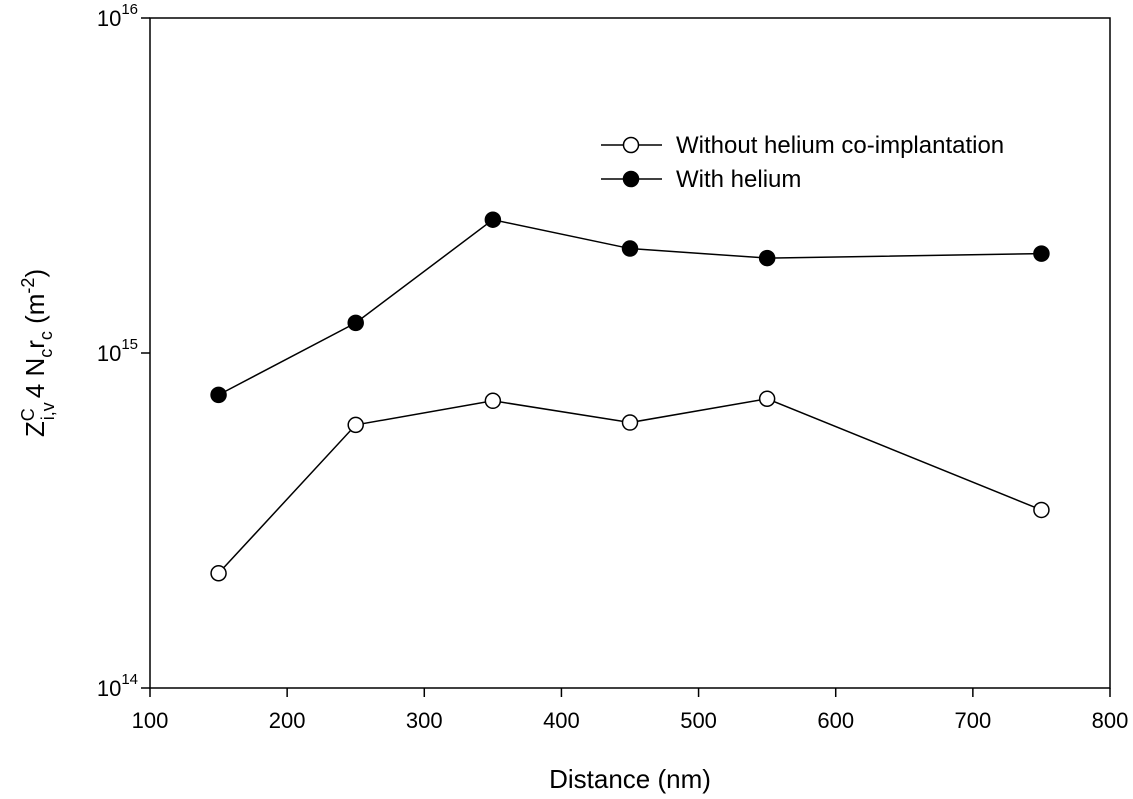 Image resolution: width=1133 pixels, height=799 pixels. Describe the element at coordinates (835, 720) in the screenshot. I see `x-tick-label: 600` at that location.